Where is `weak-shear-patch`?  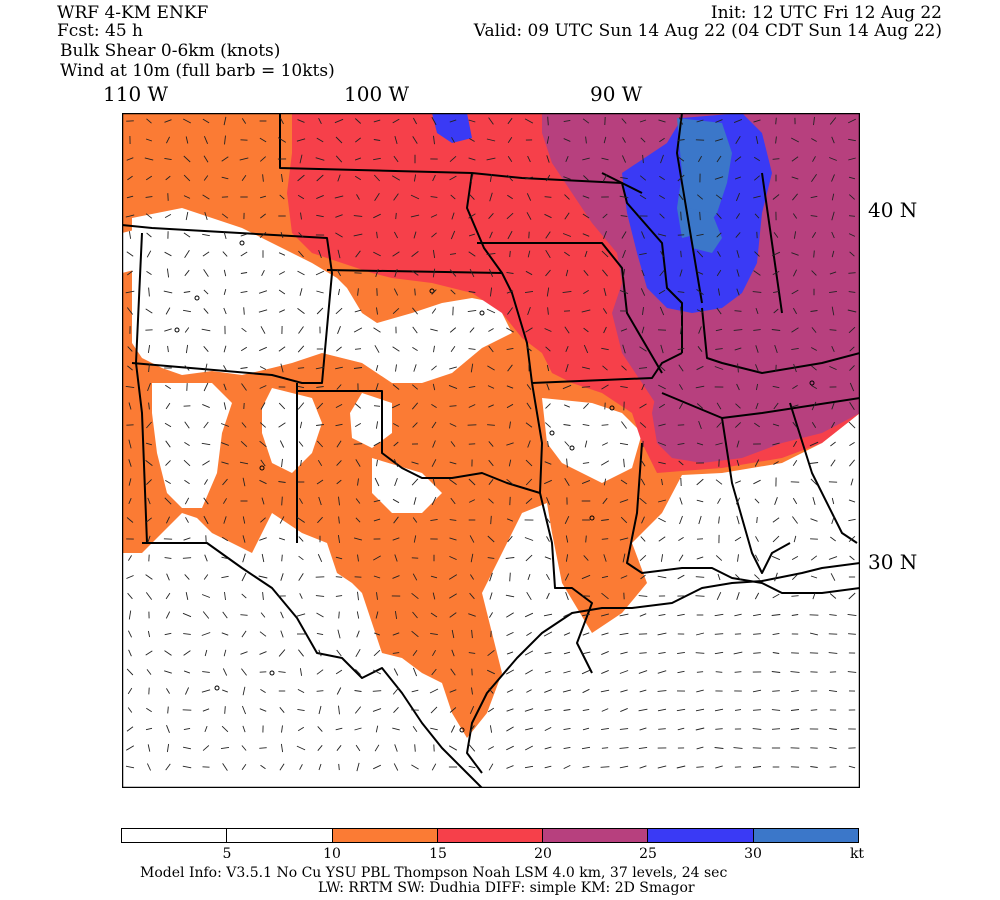 weak-shear-patch is located at coordinates (192, 445).